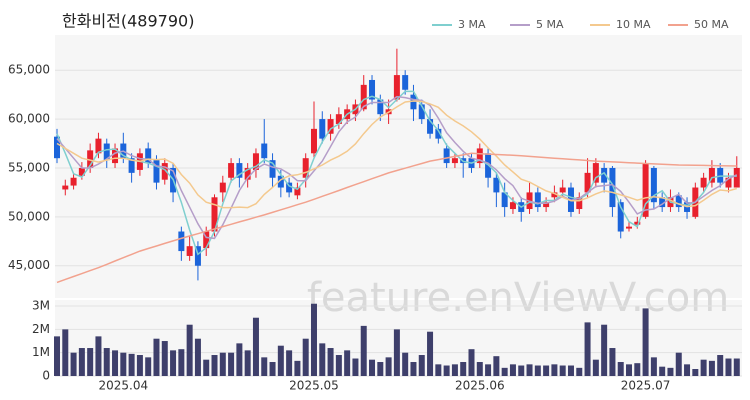  I want to click on y-tick-label: 50,000, so click(29, 216).